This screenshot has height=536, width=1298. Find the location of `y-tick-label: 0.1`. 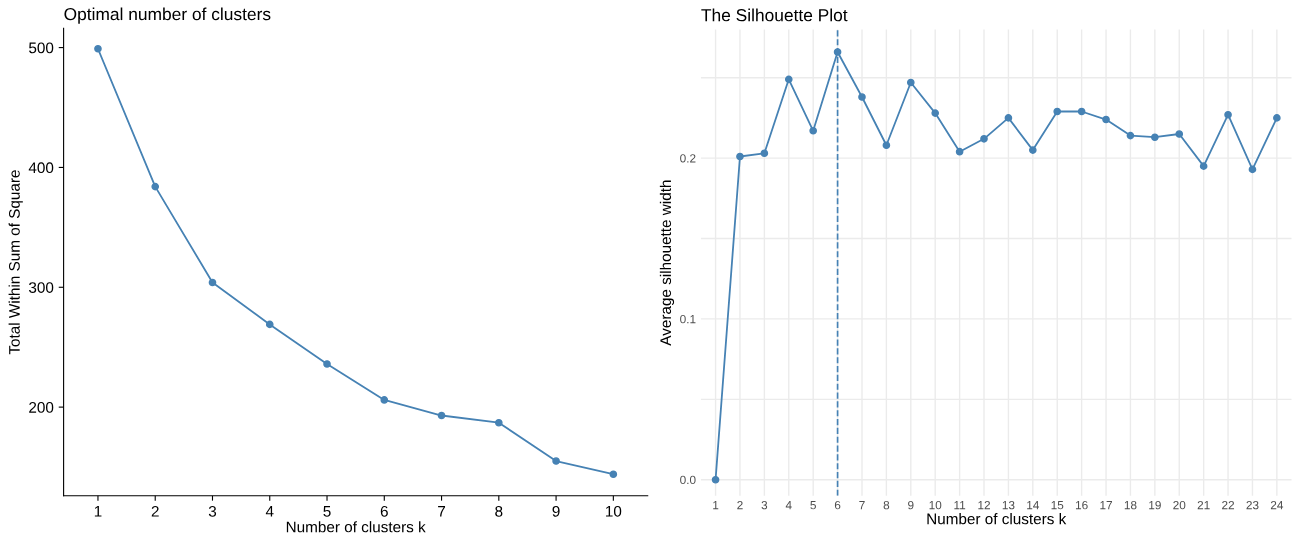

y-tick-label: 0.1 is located at coordinates (688, 319).